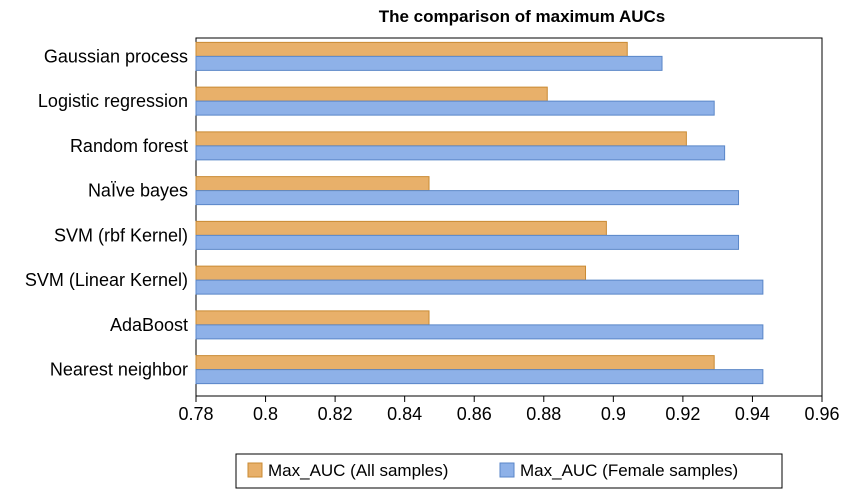  What do you see at coordinates (404, 414) in the screenshot?
I see `x-tick-label: 0.84` at bounding box center [404, 414].